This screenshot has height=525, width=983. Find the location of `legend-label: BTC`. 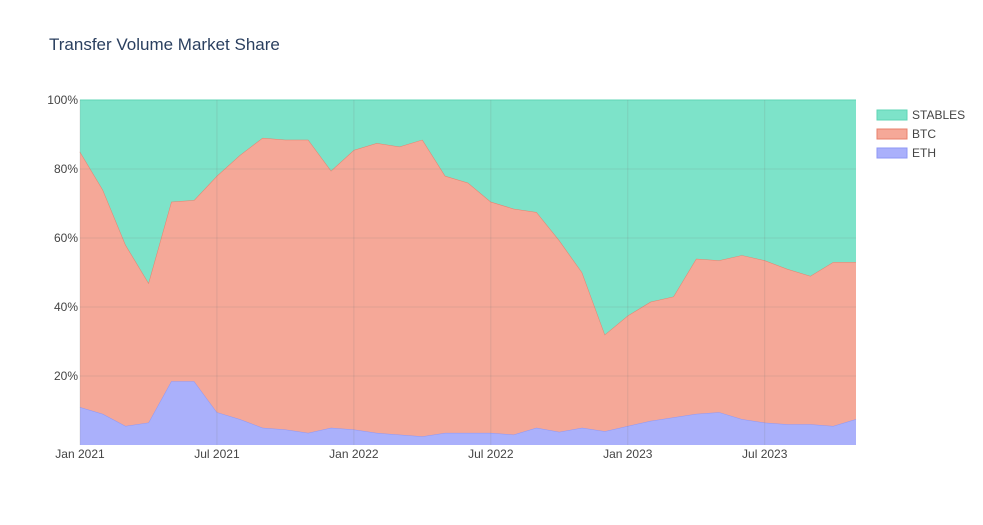

legend-label: BTC is located at coordinates (924, 134).